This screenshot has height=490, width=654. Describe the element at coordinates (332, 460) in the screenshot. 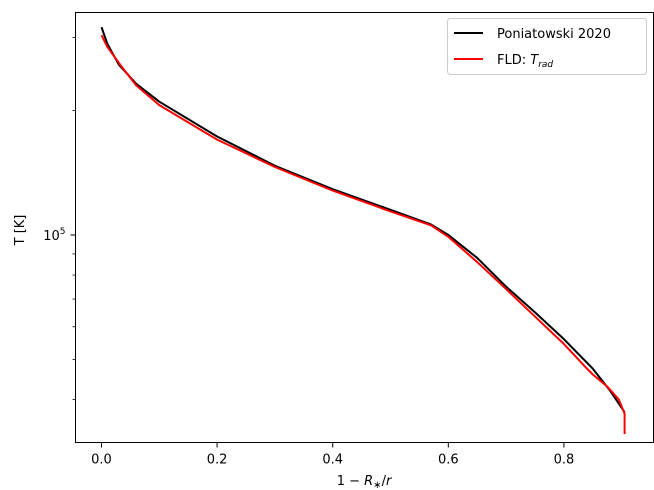

I see `x-tick-label: 0.4` at that location.